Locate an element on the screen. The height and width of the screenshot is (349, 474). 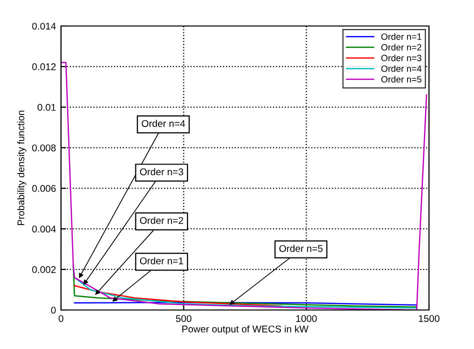
y-tick-label: 0.014 is located at coordinates (44, 26).